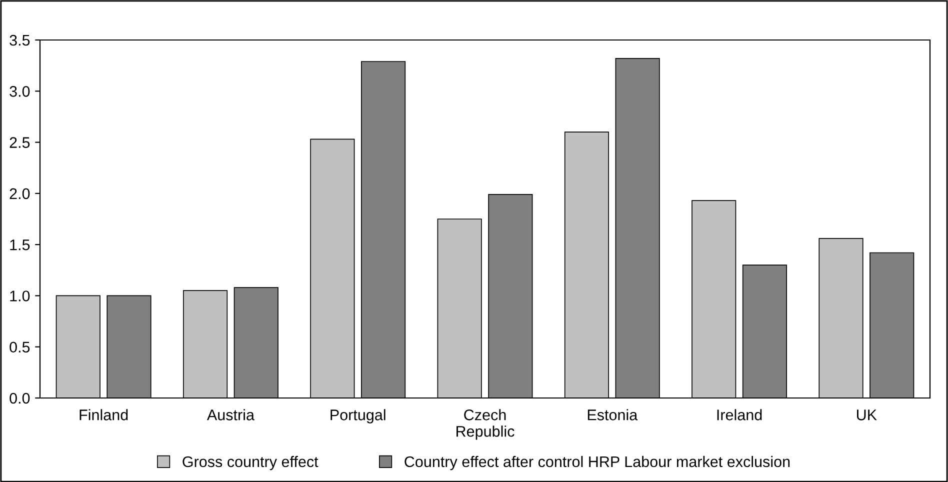  What do you see at coordinates (20, 398) in the screenshot?
I see `y-tick-label: 0.0` at bounding box center [20, 398].